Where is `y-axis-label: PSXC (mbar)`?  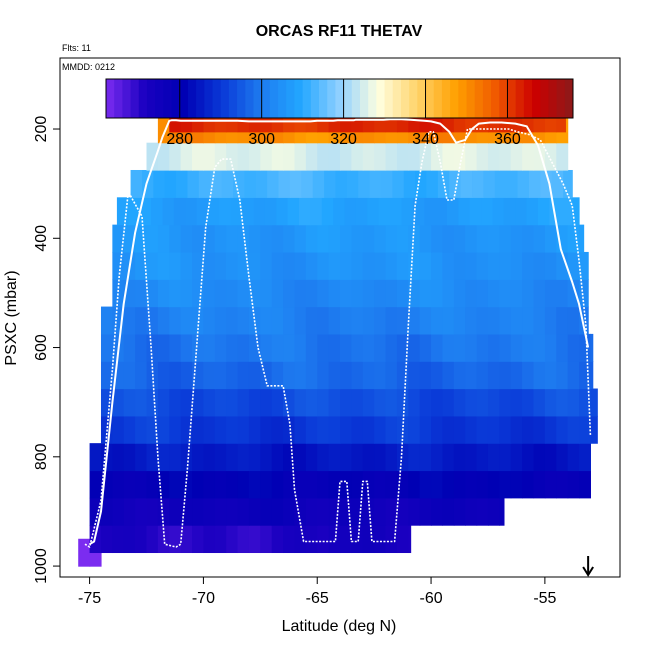
y-axis-label: PSXC (mbar) is located at coordinates (11, 317).